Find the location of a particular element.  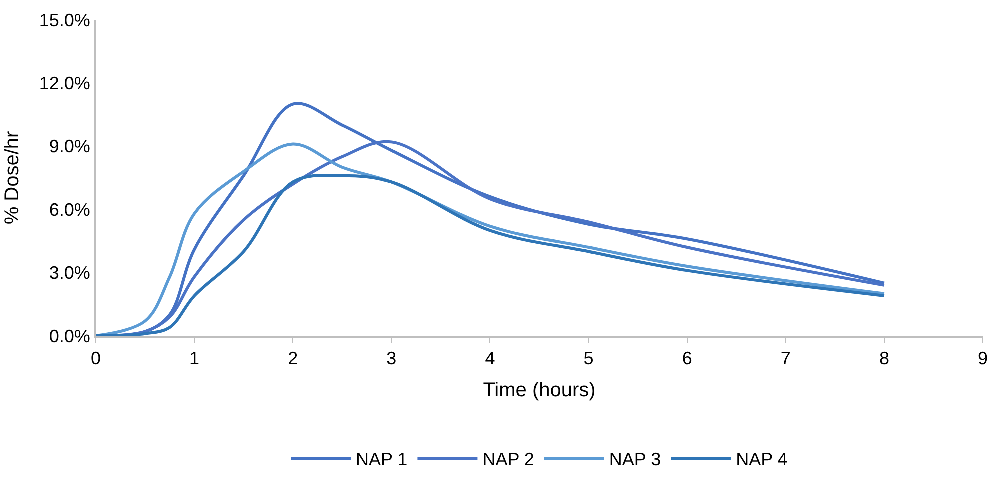

y-tick-label: 15.0% is located at coordinates (64, 20).